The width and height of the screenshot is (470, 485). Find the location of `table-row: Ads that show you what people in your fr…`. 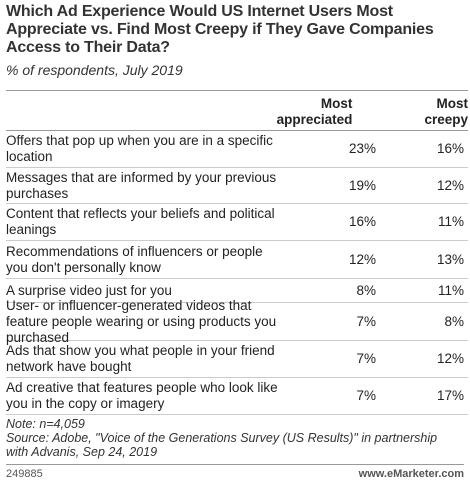

table-row: Ads that show you what people in your fr… is located at coordinates (237, 359).